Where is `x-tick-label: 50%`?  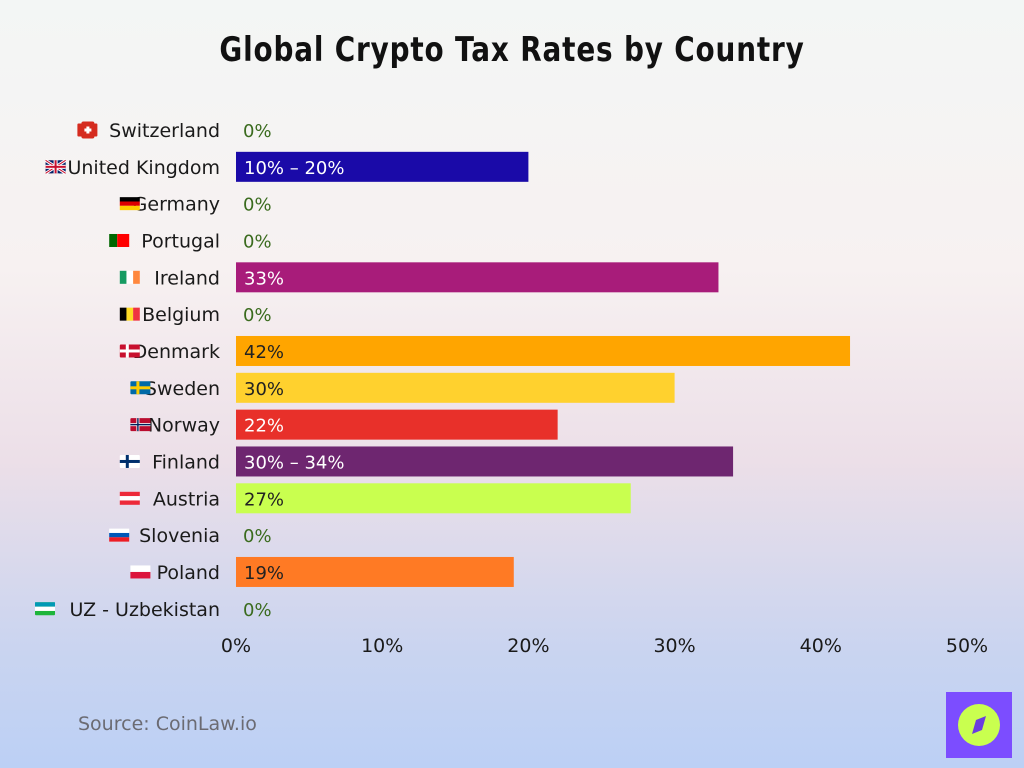
x-tick-label: 50% is located at coordinates (967, 646).